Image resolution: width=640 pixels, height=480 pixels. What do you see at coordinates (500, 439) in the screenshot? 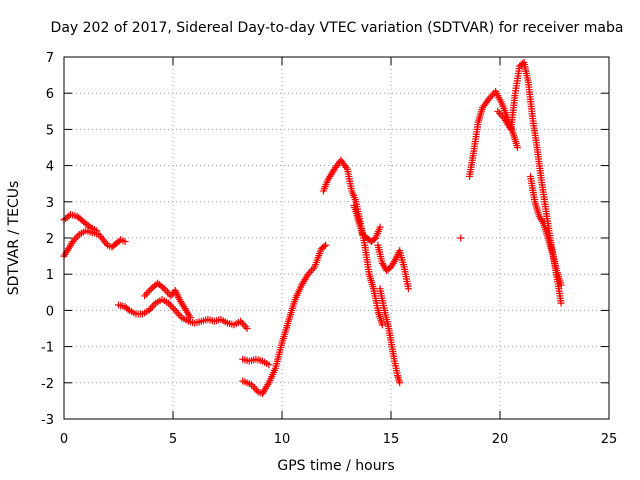
I see `x-tick-label: 20` at bounding box center [500, 439].